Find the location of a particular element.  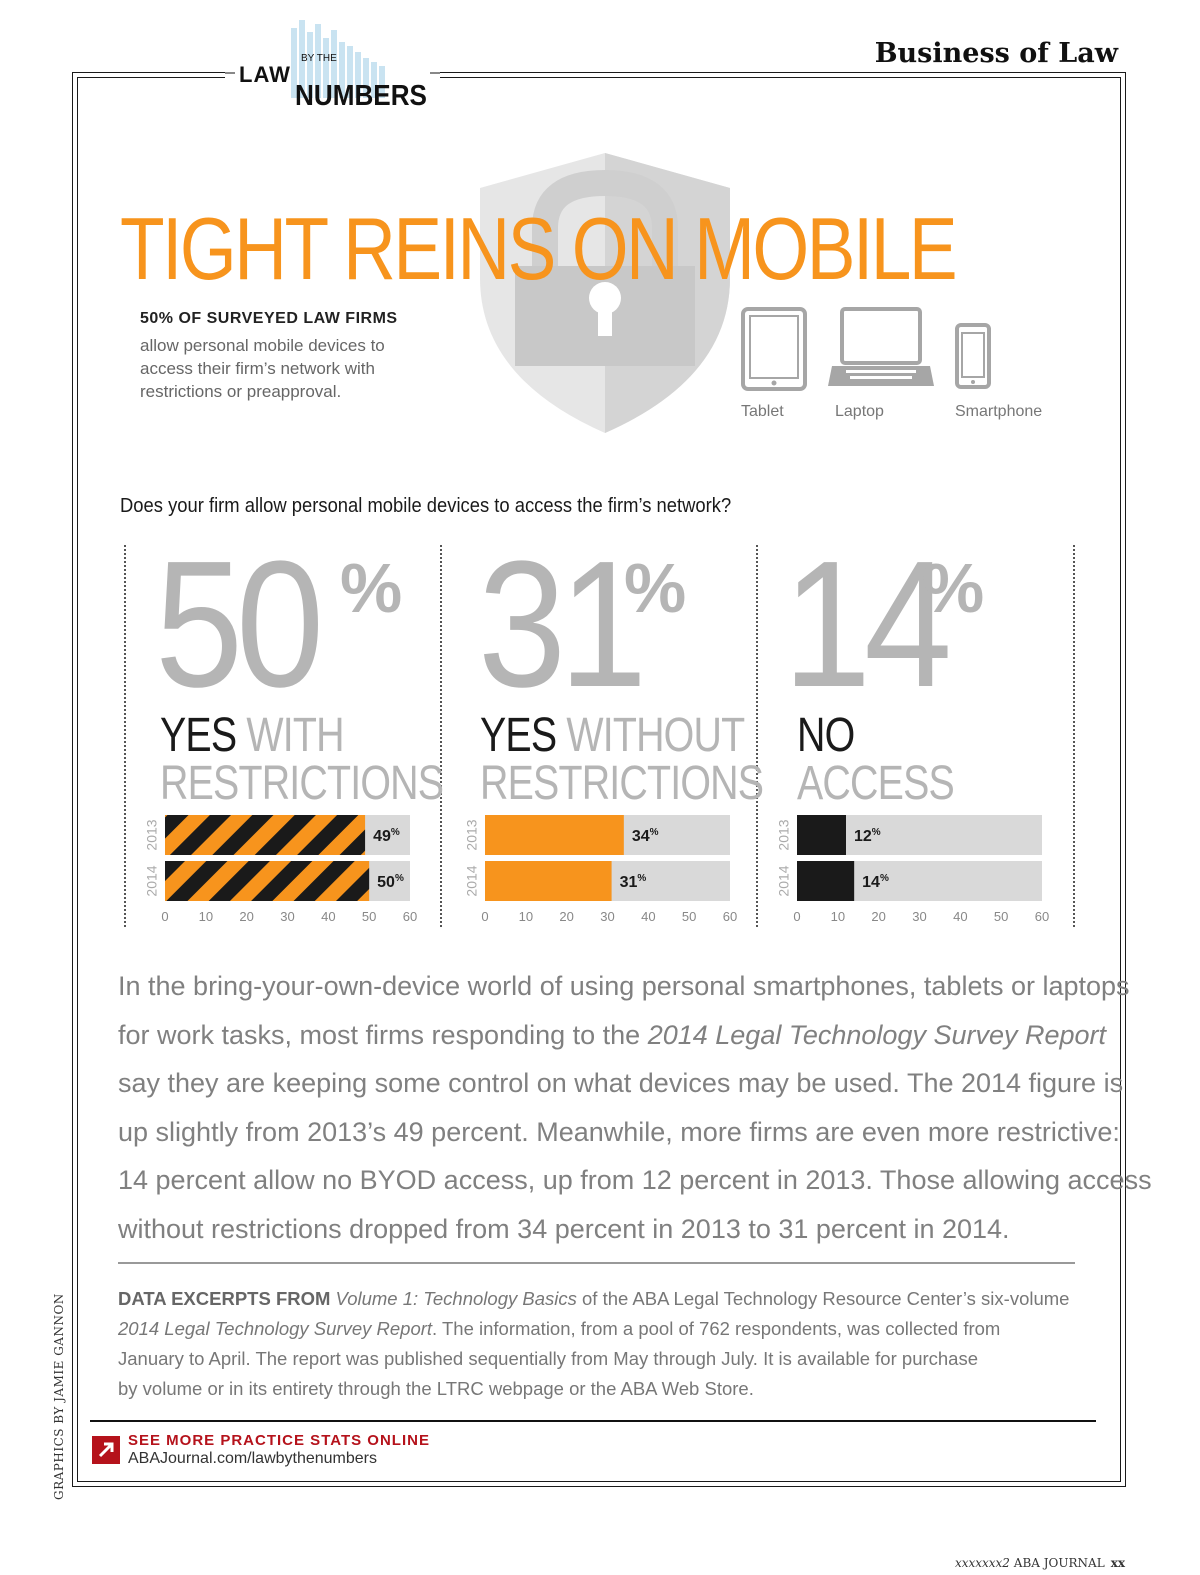

value-label: 14% is located at coordinates (875, 882).